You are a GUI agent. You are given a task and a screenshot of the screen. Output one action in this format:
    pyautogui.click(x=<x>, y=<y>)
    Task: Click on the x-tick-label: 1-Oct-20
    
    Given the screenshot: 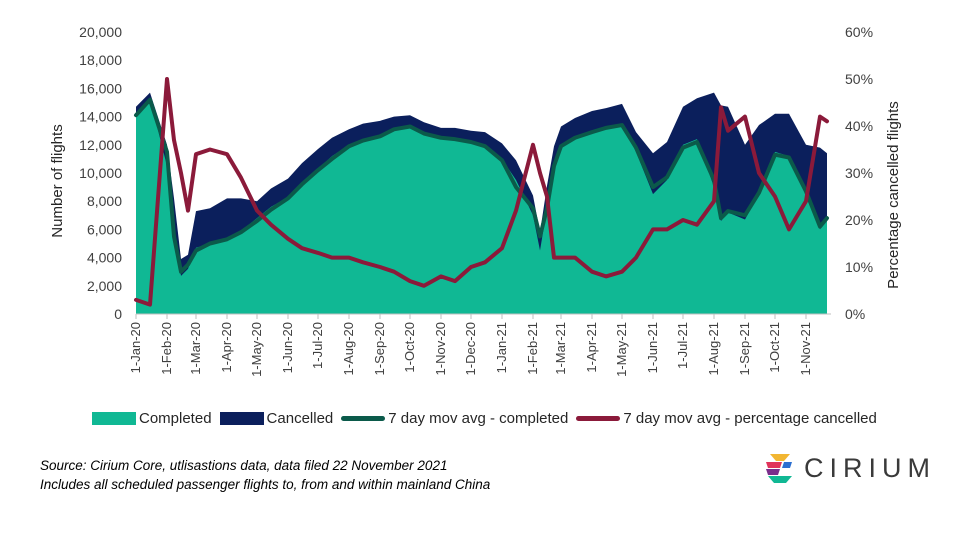 What is the action you would take?
    pyautogui.click(x=409, y=347)
    